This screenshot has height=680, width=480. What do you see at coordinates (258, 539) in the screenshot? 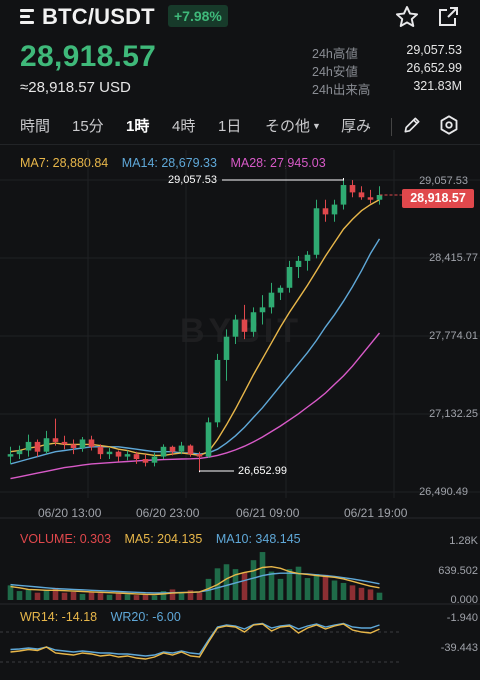
I see `vol-ma10-value: MA10: 348.145` at bounding box center [258, 539].